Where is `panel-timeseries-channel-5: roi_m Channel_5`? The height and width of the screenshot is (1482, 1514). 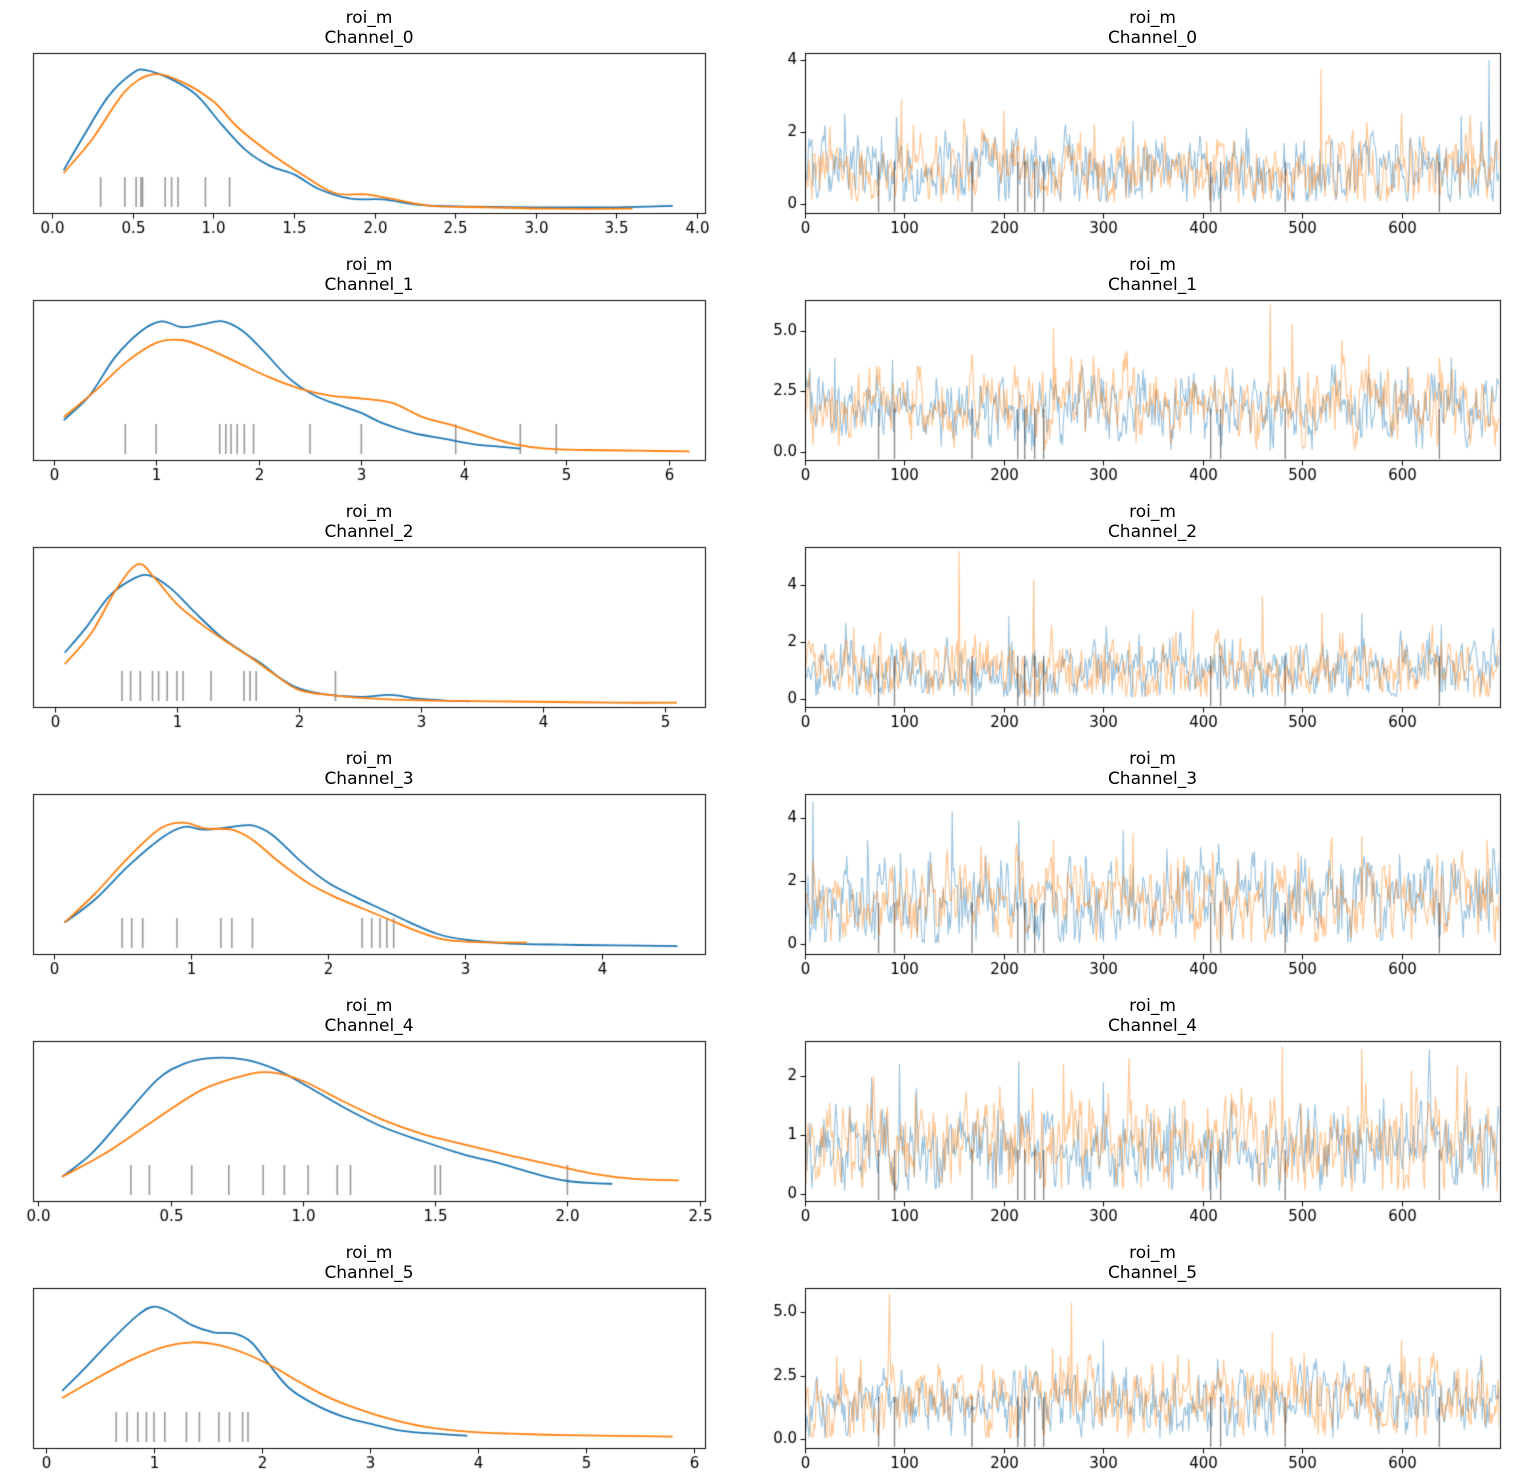
panel-timeseries-channel-5: roi_m Channel_5 is located at coordinates (1135, 1358).